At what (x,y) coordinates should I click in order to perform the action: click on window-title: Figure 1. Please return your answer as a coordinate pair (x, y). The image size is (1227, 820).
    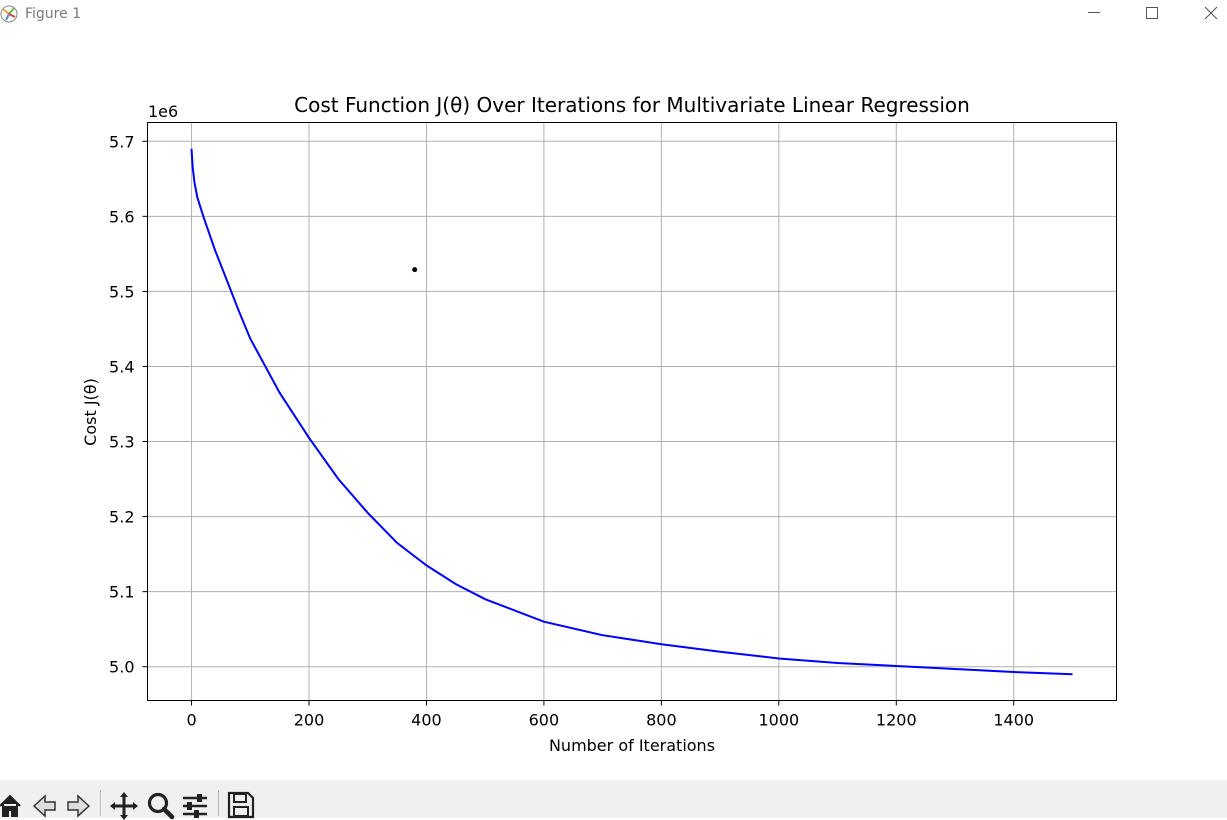
    Looking at the image, I should click on (53, 14).